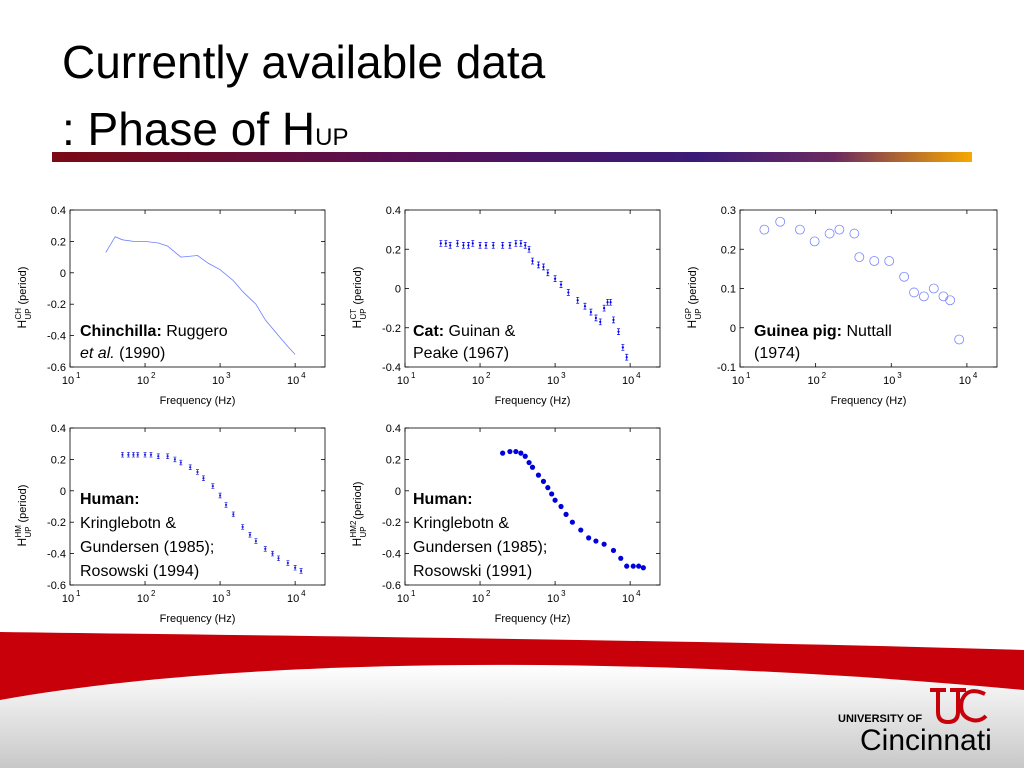 This screenshot has width=1024, height=768. I want to click on y-tick-label: -0.2, so click(56, 523).